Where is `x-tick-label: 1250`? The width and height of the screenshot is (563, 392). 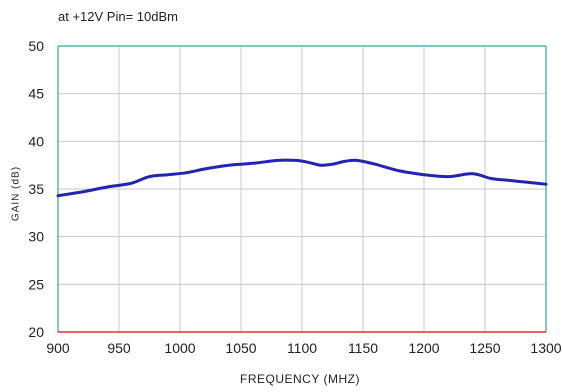
x-tick-label: 1250 is located at coordinates (484, 348).